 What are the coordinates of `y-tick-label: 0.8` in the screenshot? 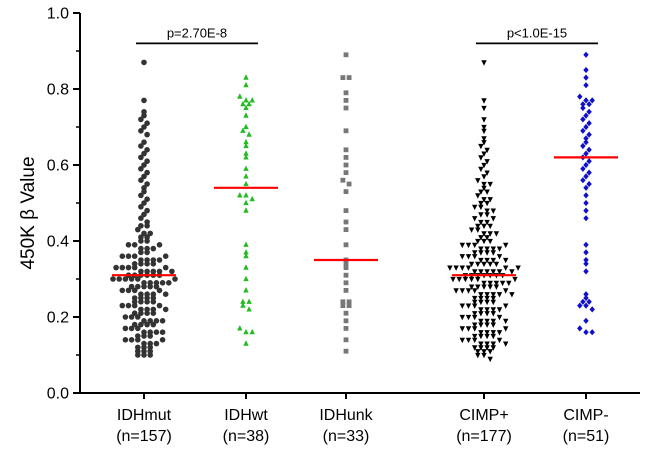 It's located at (58, 90).